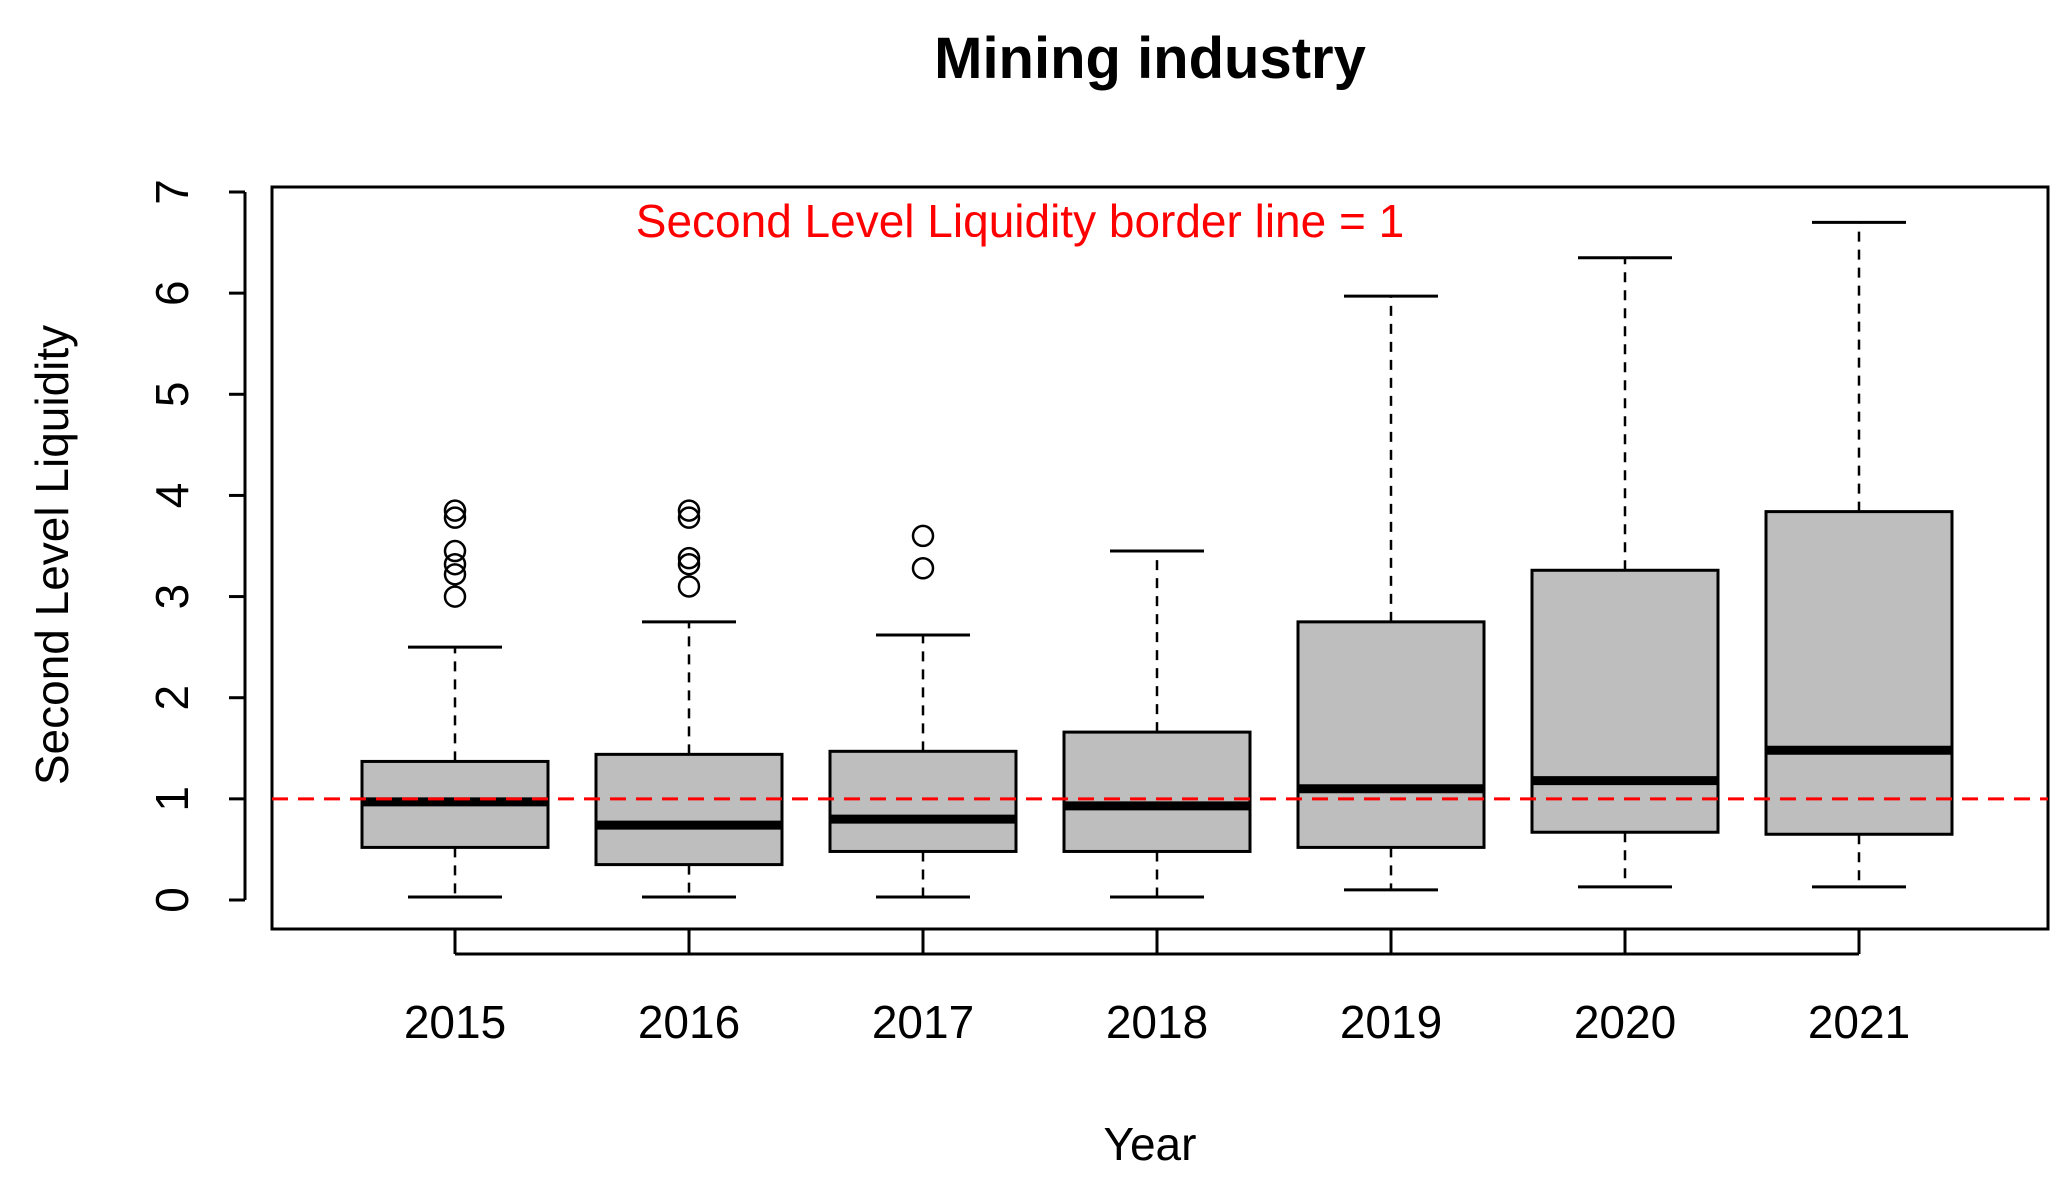  Describe the element at coordinates (689, 699) in the screenshot. I see `box-2016` at that location.